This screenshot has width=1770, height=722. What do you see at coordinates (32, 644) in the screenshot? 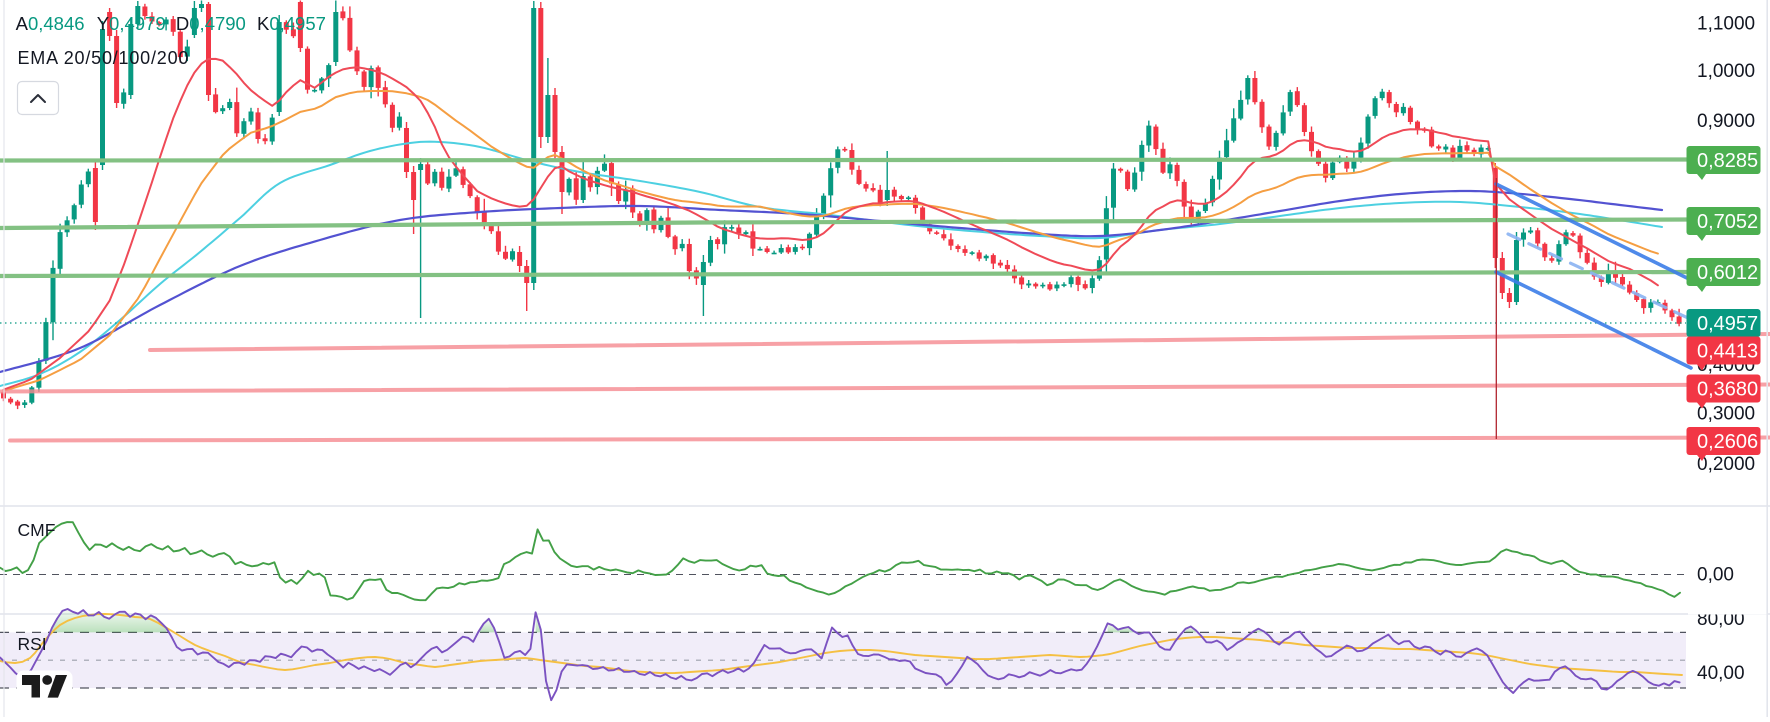
I see `svg-text: RSI` at bounding box center [32, 644].